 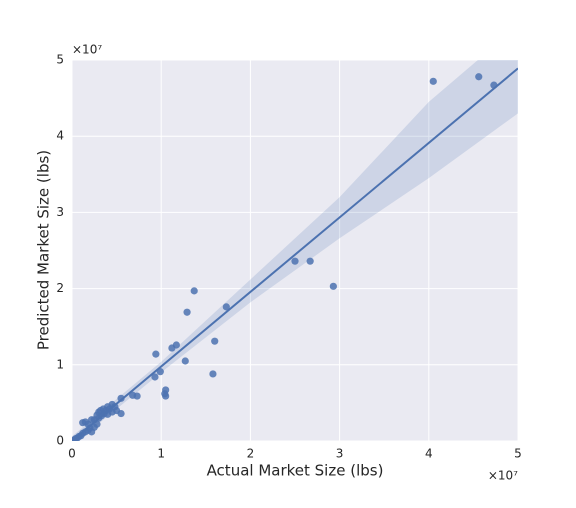 I want to click on x-tick-label: 5, so click(x=518, y=454).